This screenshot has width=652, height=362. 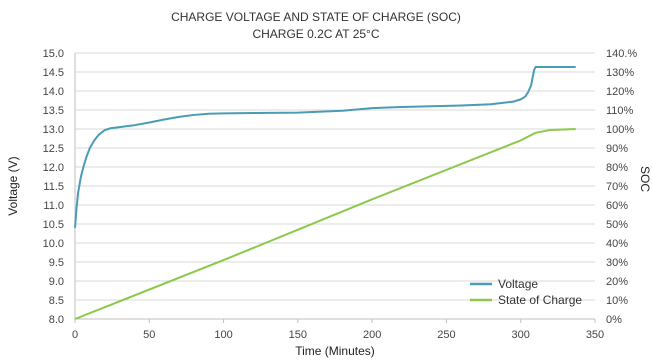 I want to click on y-tick-label: 8.5, so click(x=56, y=301).